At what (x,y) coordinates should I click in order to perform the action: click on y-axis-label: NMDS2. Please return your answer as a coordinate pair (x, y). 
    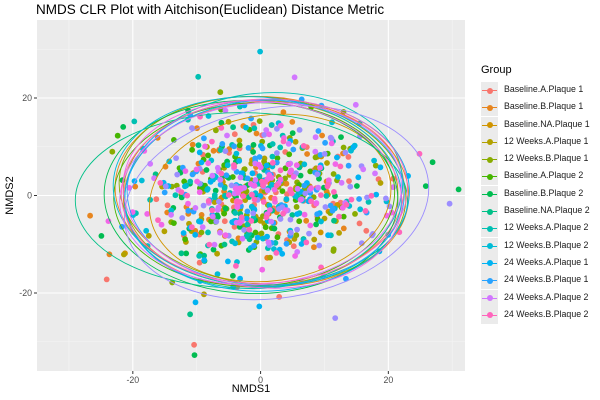
    Looking at the image, I should click on (10, 195).